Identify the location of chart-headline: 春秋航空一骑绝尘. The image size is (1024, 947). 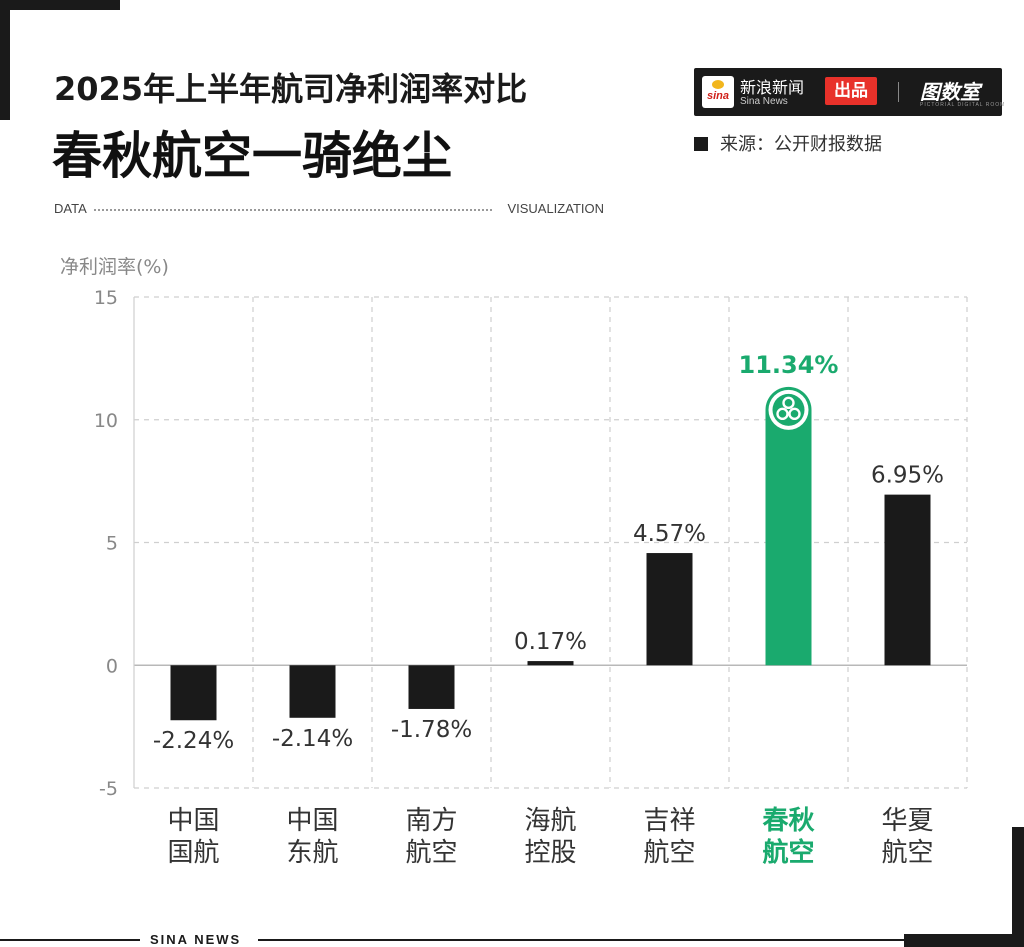
(252, 156).